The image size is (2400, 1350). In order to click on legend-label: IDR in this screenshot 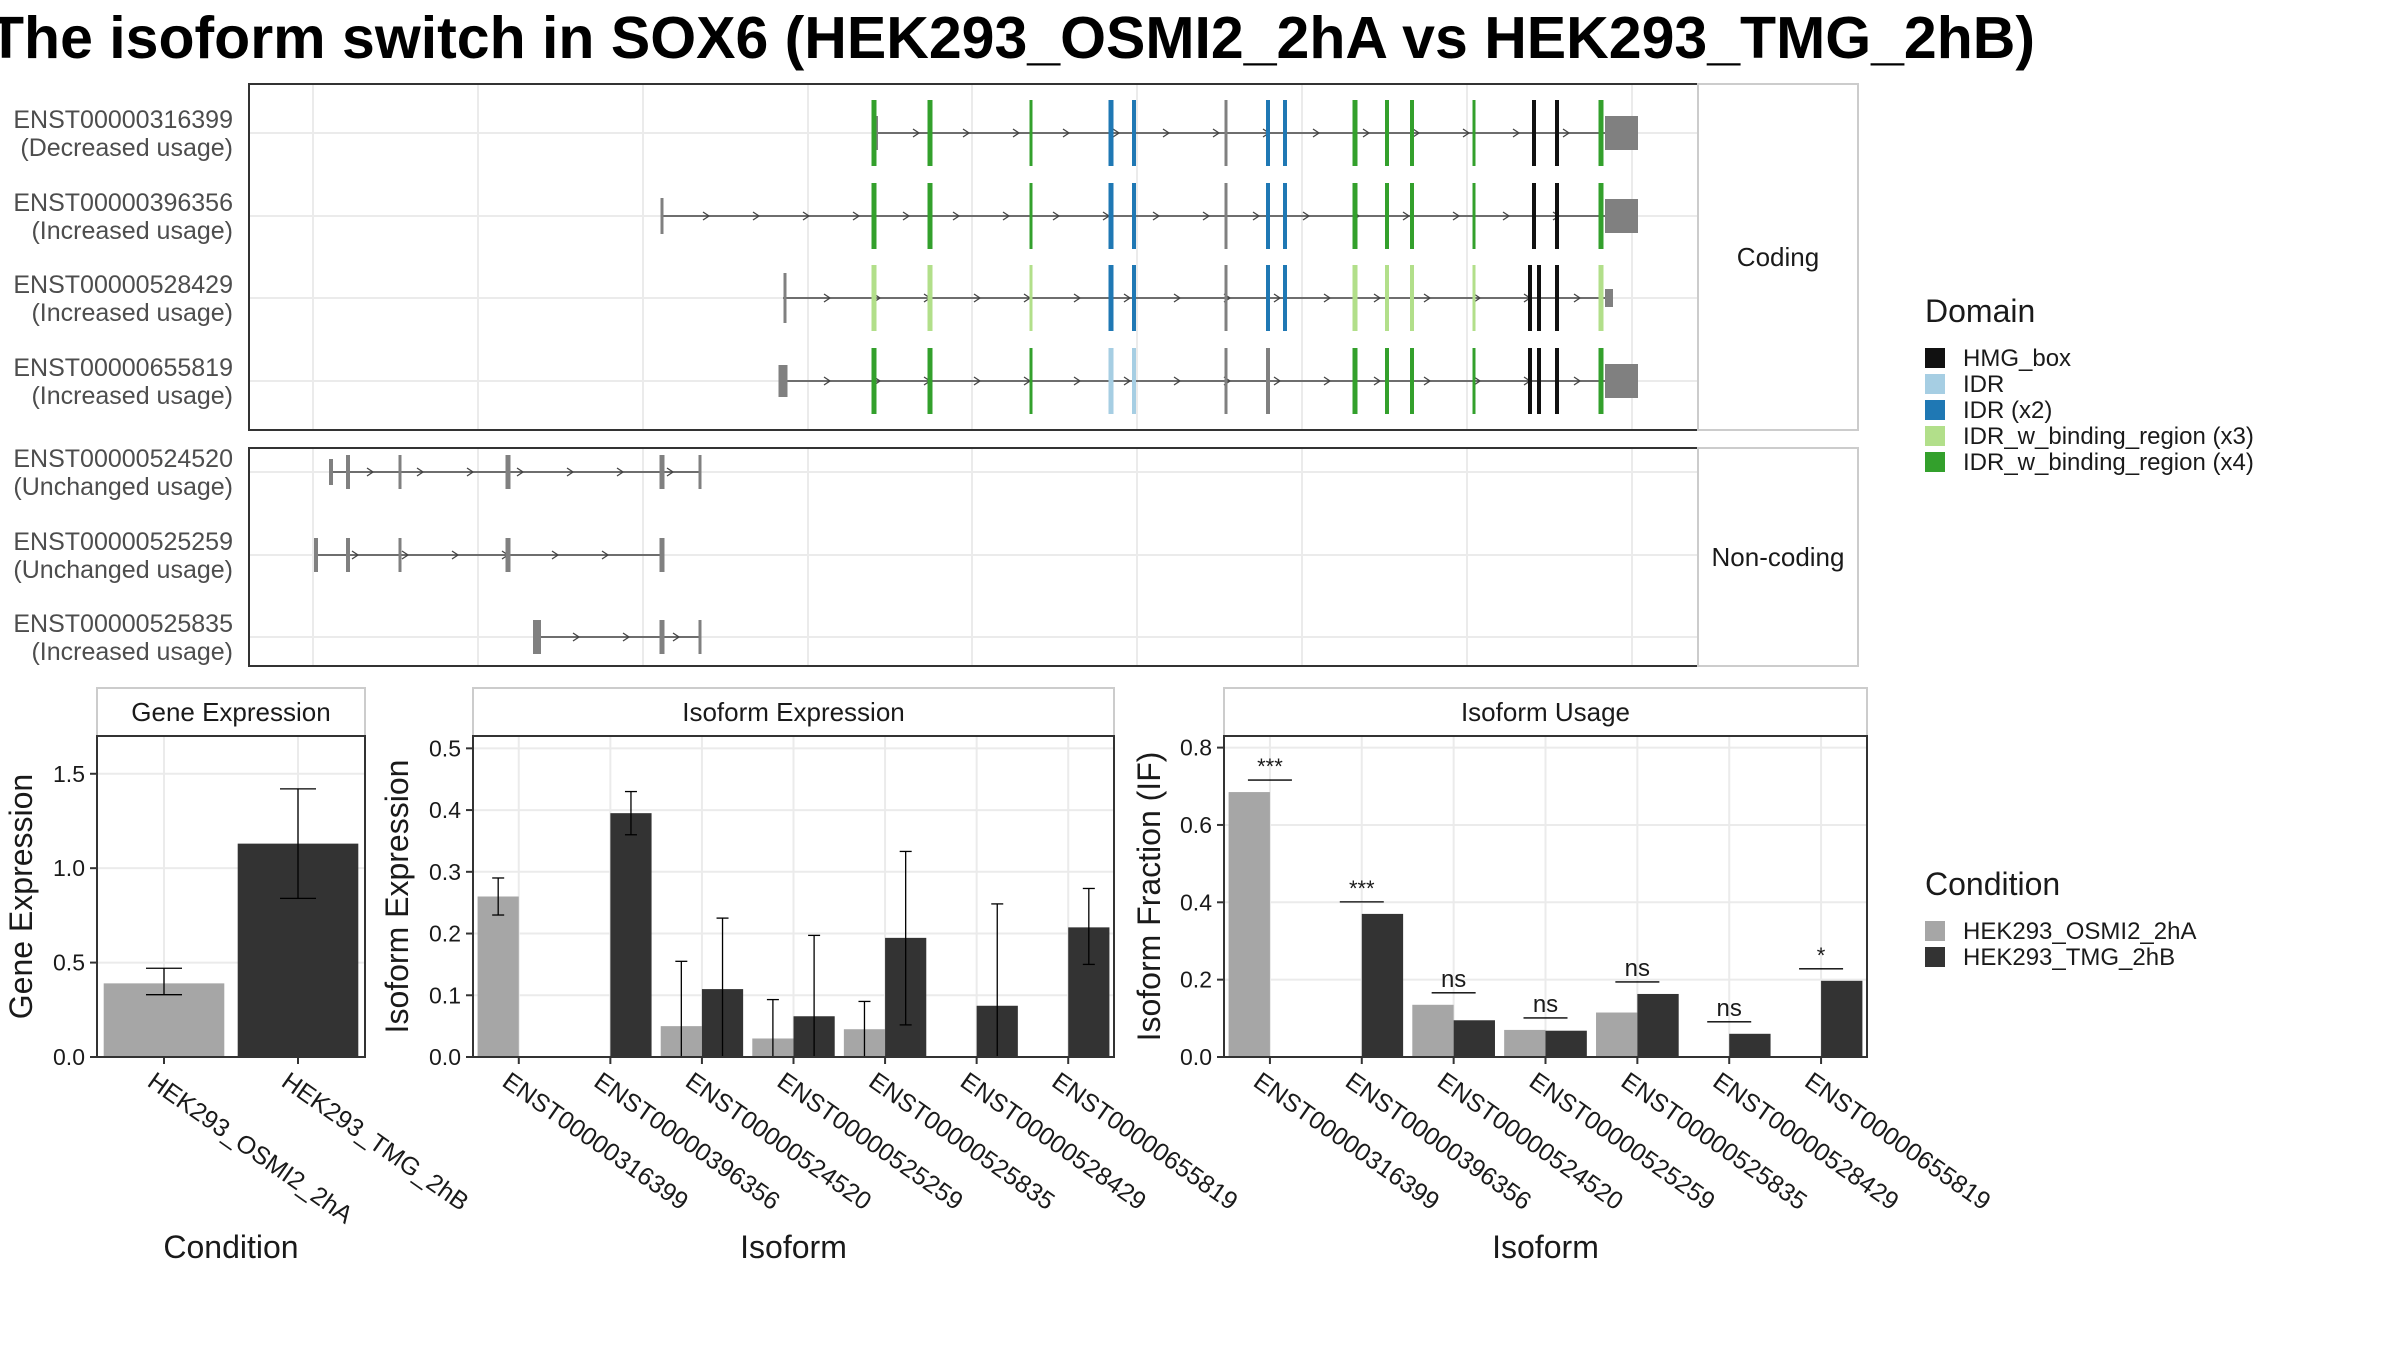, I will do `click(1983, 384)`.